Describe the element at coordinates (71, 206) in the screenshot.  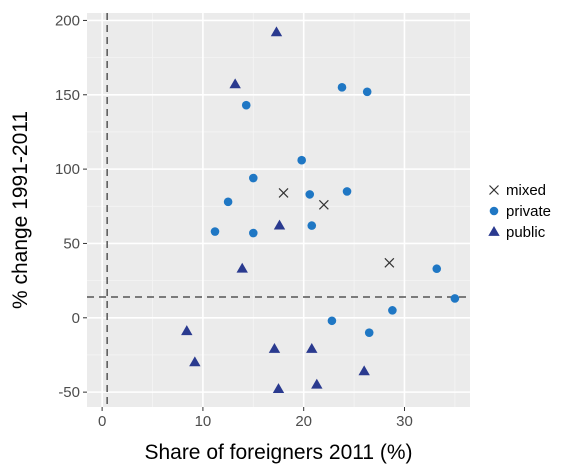
I see `y-axis-ticks: -50 0 50 100 150 200` at that location.